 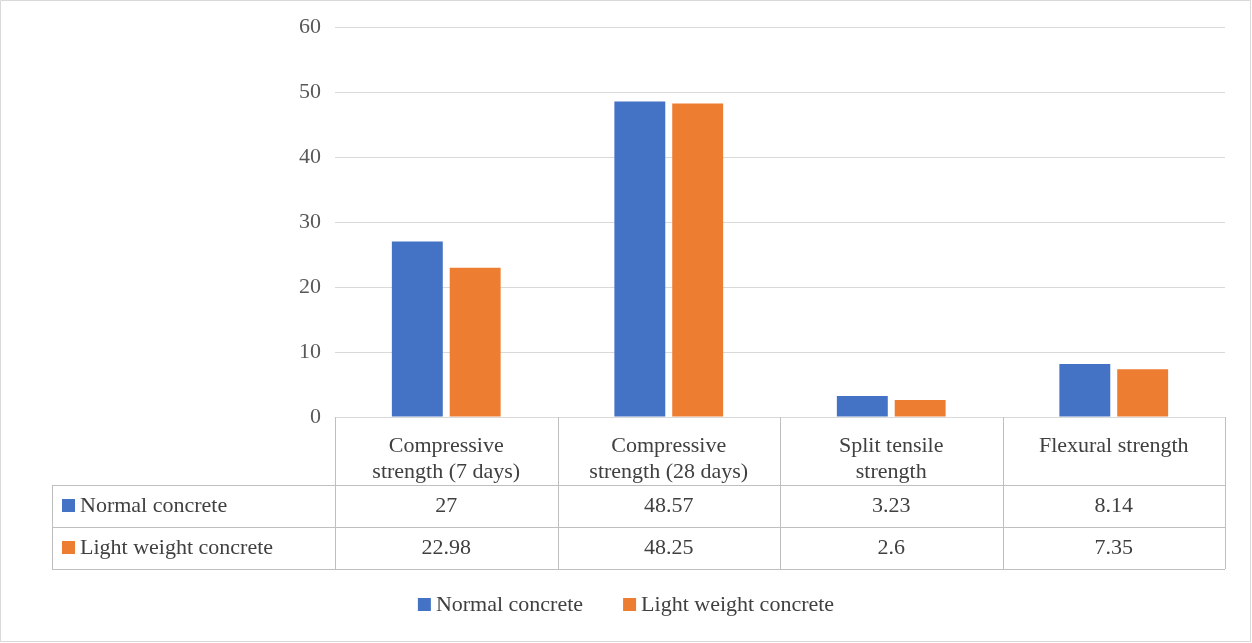 What do you see at coordinates (669, 546) in the screenshot?
I see `data-label: 48.25` at bounding box center [669, 546].